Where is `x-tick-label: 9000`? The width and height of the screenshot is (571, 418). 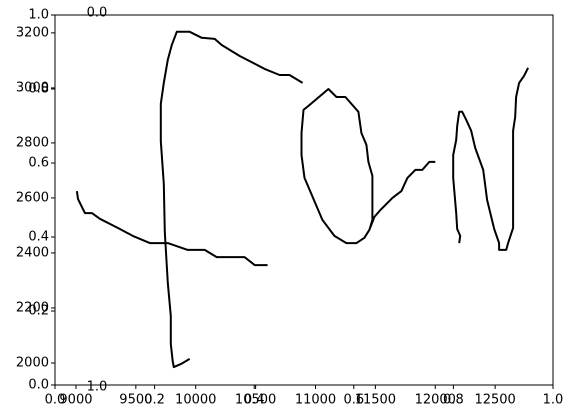 x-tick-label: 9000 is located at coordinates (75, 400).